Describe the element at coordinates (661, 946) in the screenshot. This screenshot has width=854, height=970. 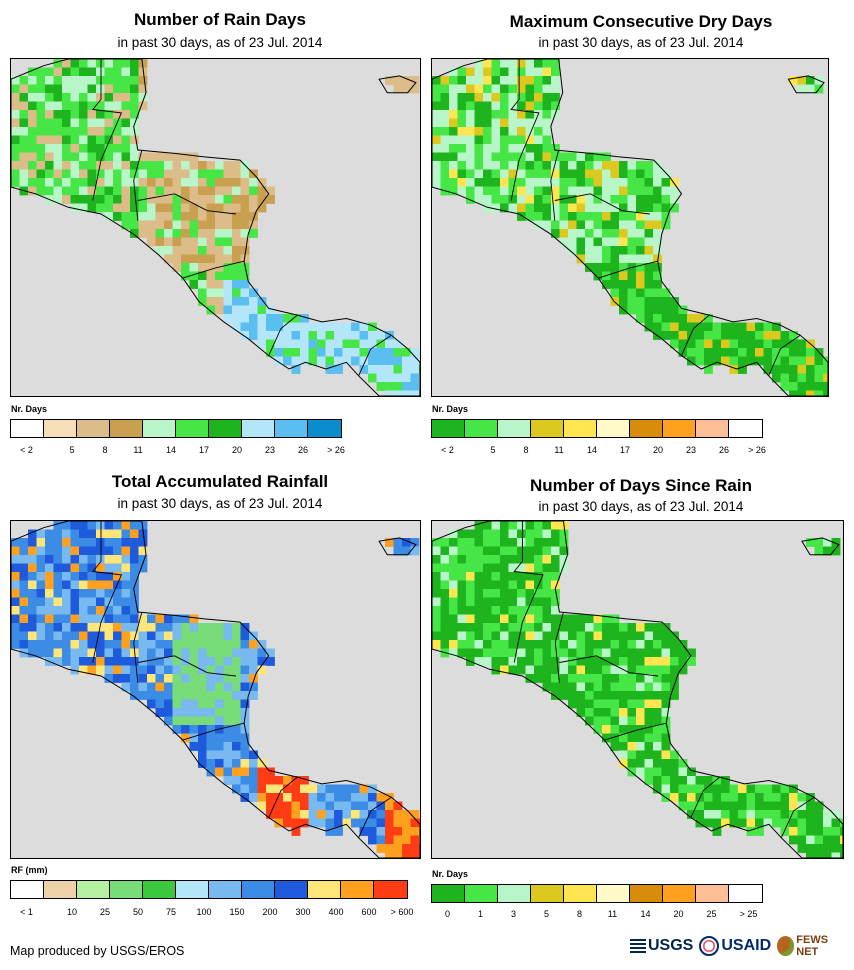
I see `usgs-logo: USGS` at that location.